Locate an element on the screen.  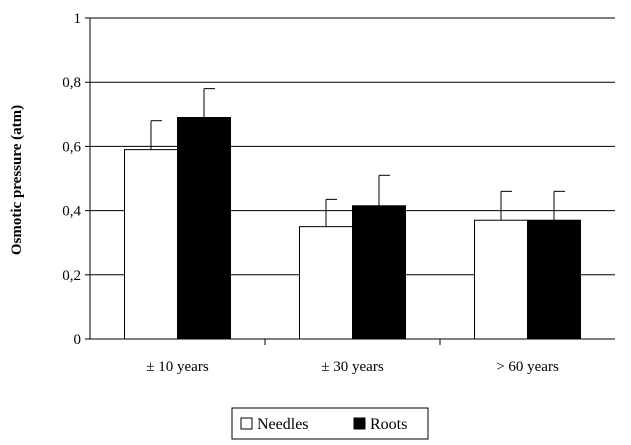
y-tick-labels: 0 0,2 0,4 0,6 0,8 1 is located at coordinates (71, 179).